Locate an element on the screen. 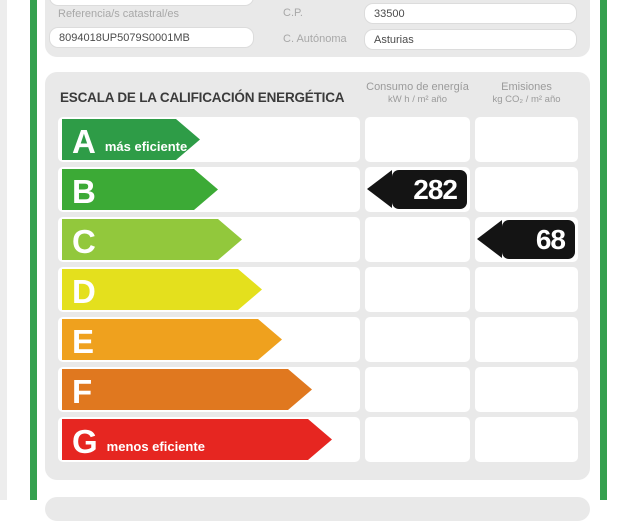 This screenshot has height=521, width=637. page-left-margin is located at coordinates (3, 250).